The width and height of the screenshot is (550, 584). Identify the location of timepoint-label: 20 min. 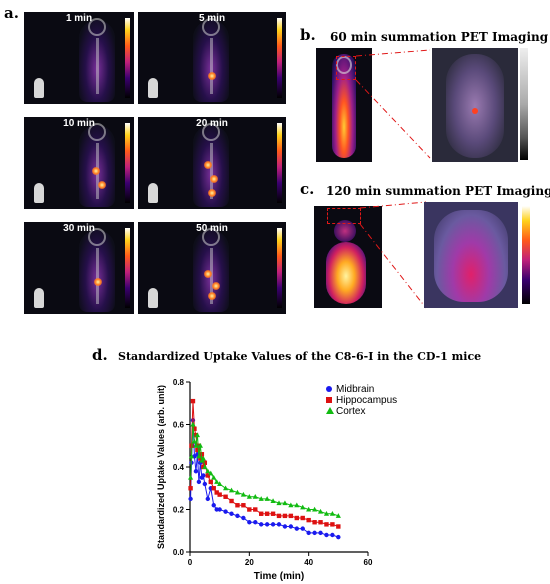
(212, 123).